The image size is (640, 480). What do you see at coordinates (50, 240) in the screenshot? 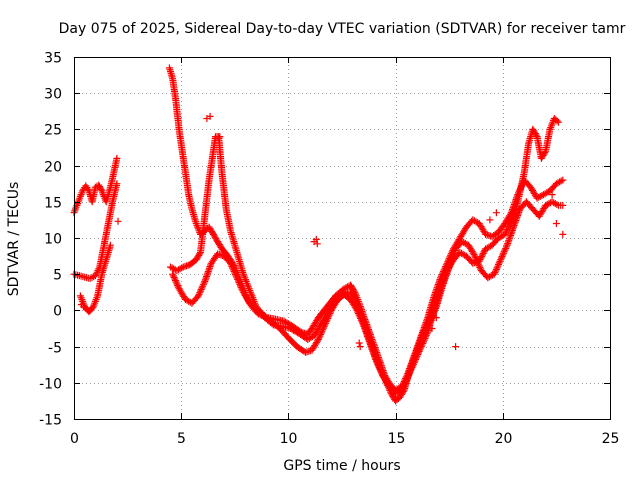
I see `y-tick-labels: -15 -10 -5 0 5 10 15 20 25 30 35` at bounding box center [50, 240].